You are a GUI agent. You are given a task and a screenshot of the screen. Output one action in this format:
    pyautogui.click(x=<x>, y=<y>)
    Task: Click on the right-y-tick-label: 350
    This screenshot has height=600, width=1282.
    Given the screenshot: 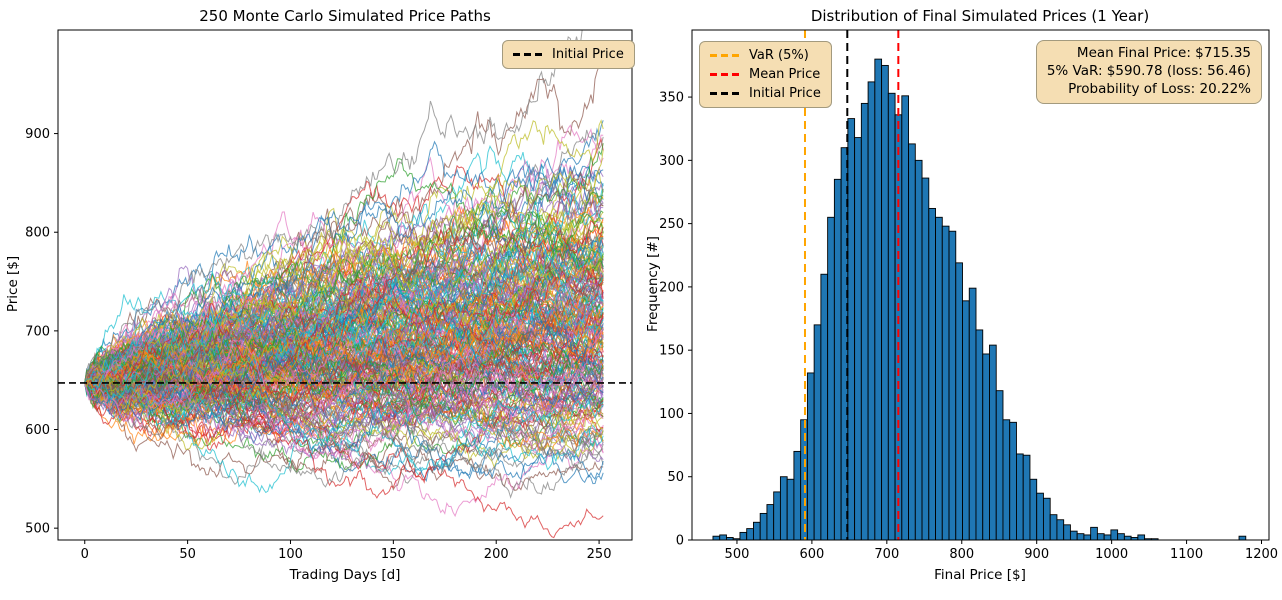 What is the action you would take?
    pyautogui.click(x=671, y=98)
    